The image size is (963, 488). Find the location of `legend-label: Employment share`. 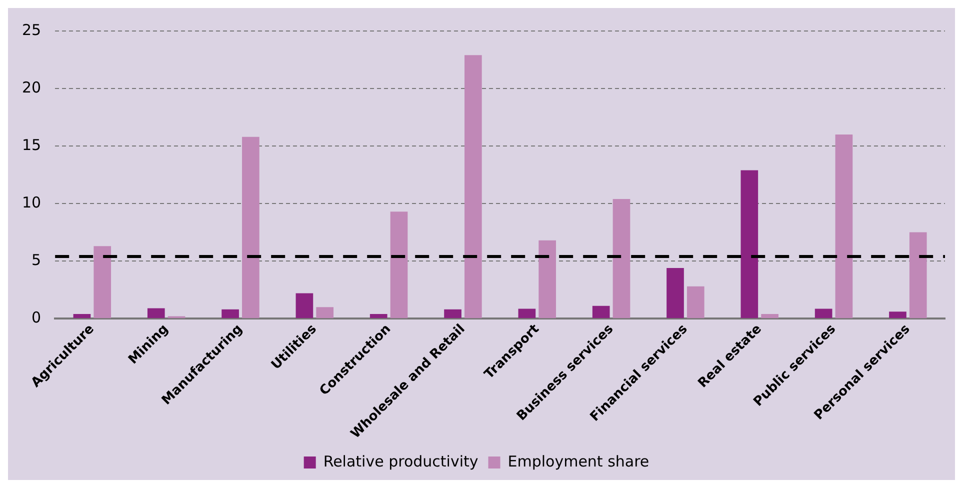

legend-label: Employment share is located at coordinates (579, 461).